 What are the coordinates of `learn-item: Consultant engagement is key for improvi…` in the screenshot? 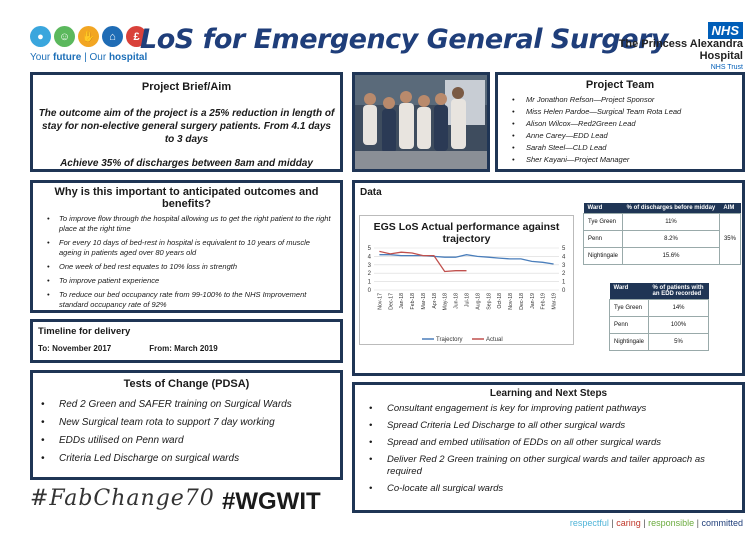 It's located at (555, 409).